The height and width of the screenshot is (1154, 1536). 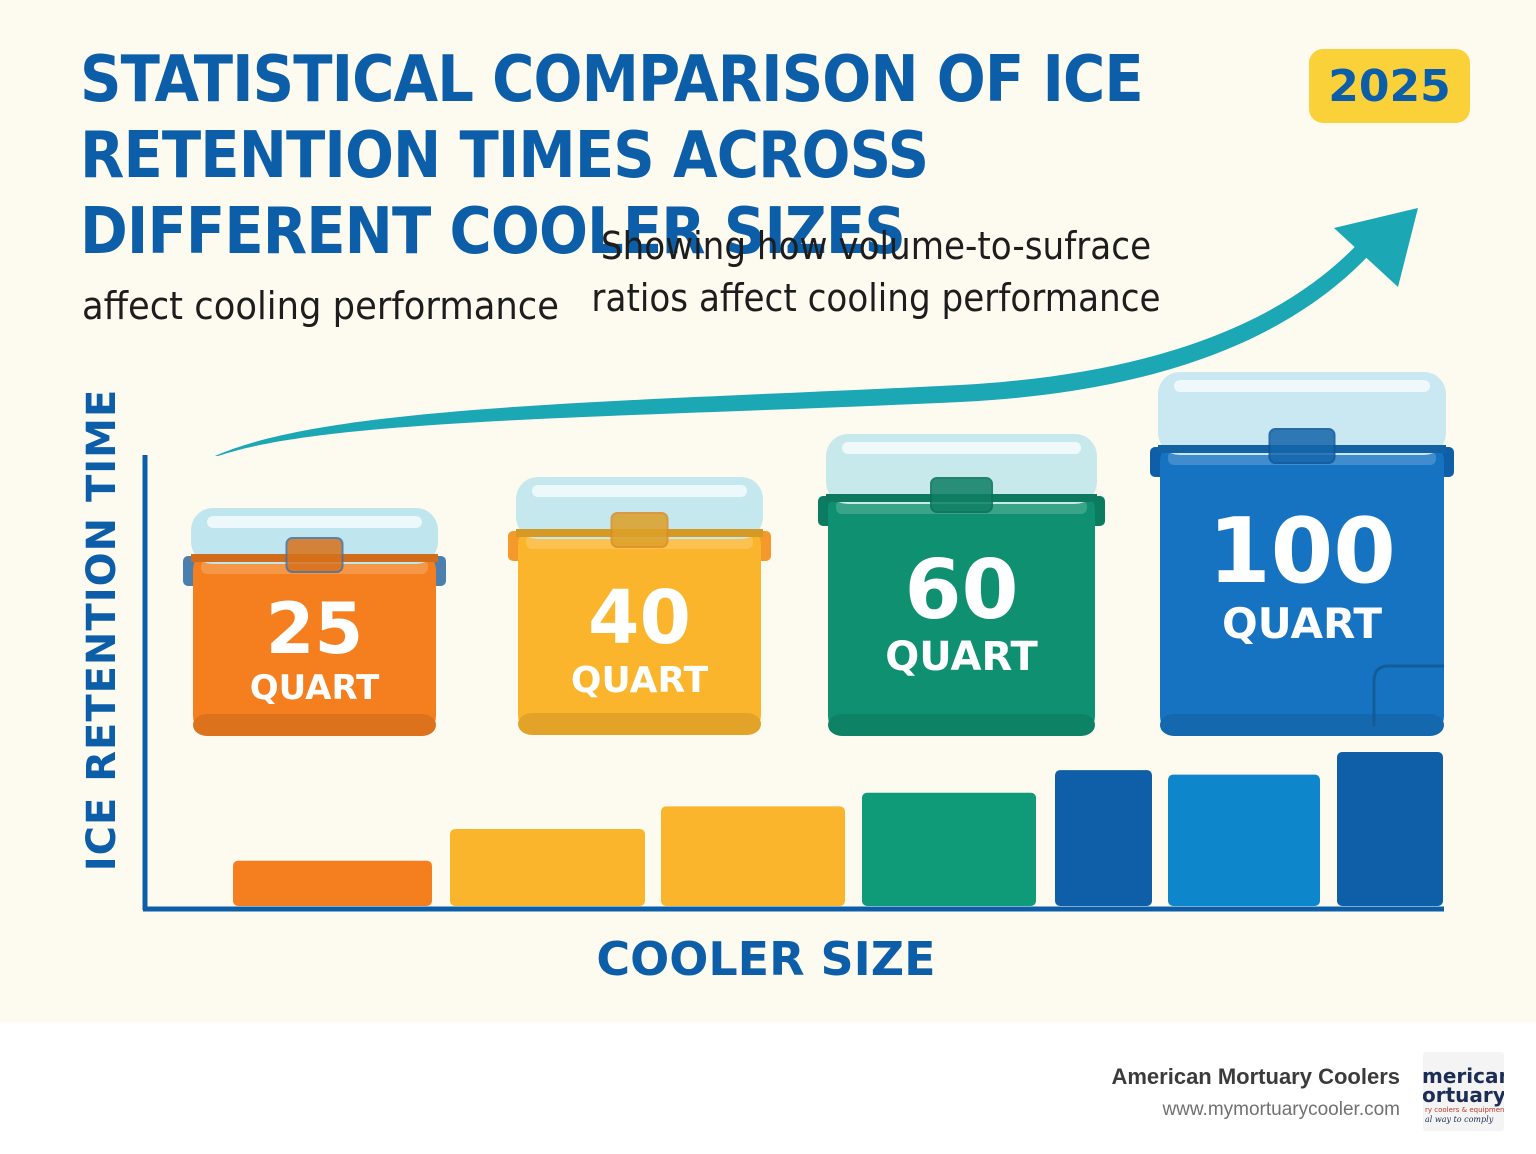 I want to click on company-name: American Mortuary Coolers, so click(x=1255, y=1076).